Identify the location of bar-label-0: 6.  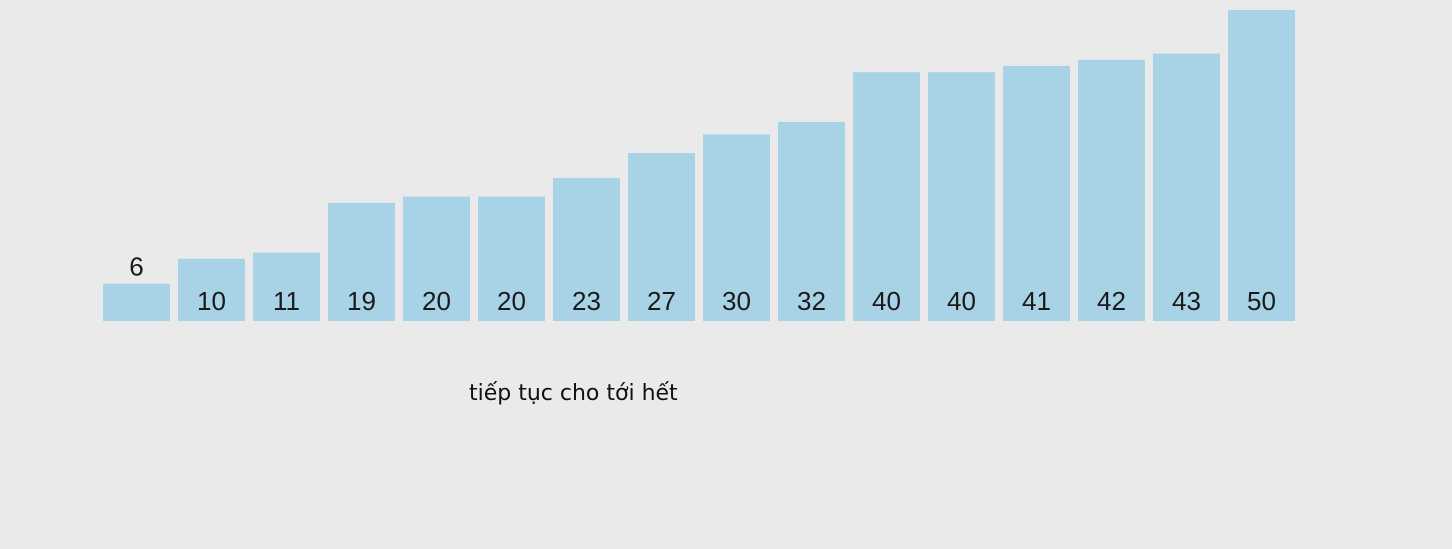
(136, 267).